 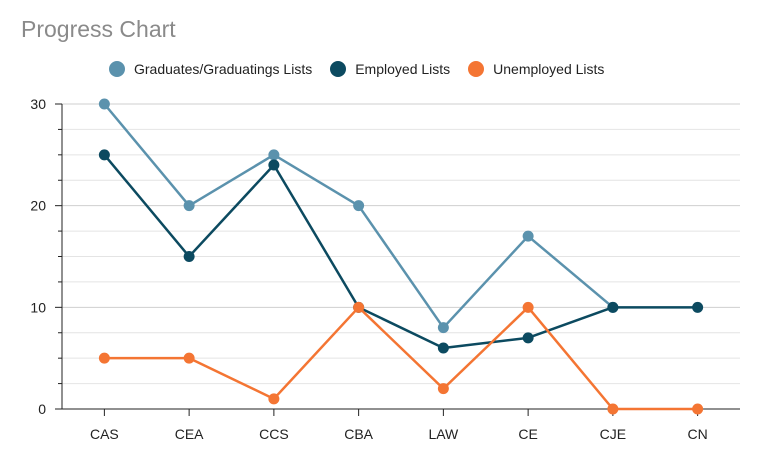 I want to click on x-tick-label: CJE, so click(x=613, y=434).